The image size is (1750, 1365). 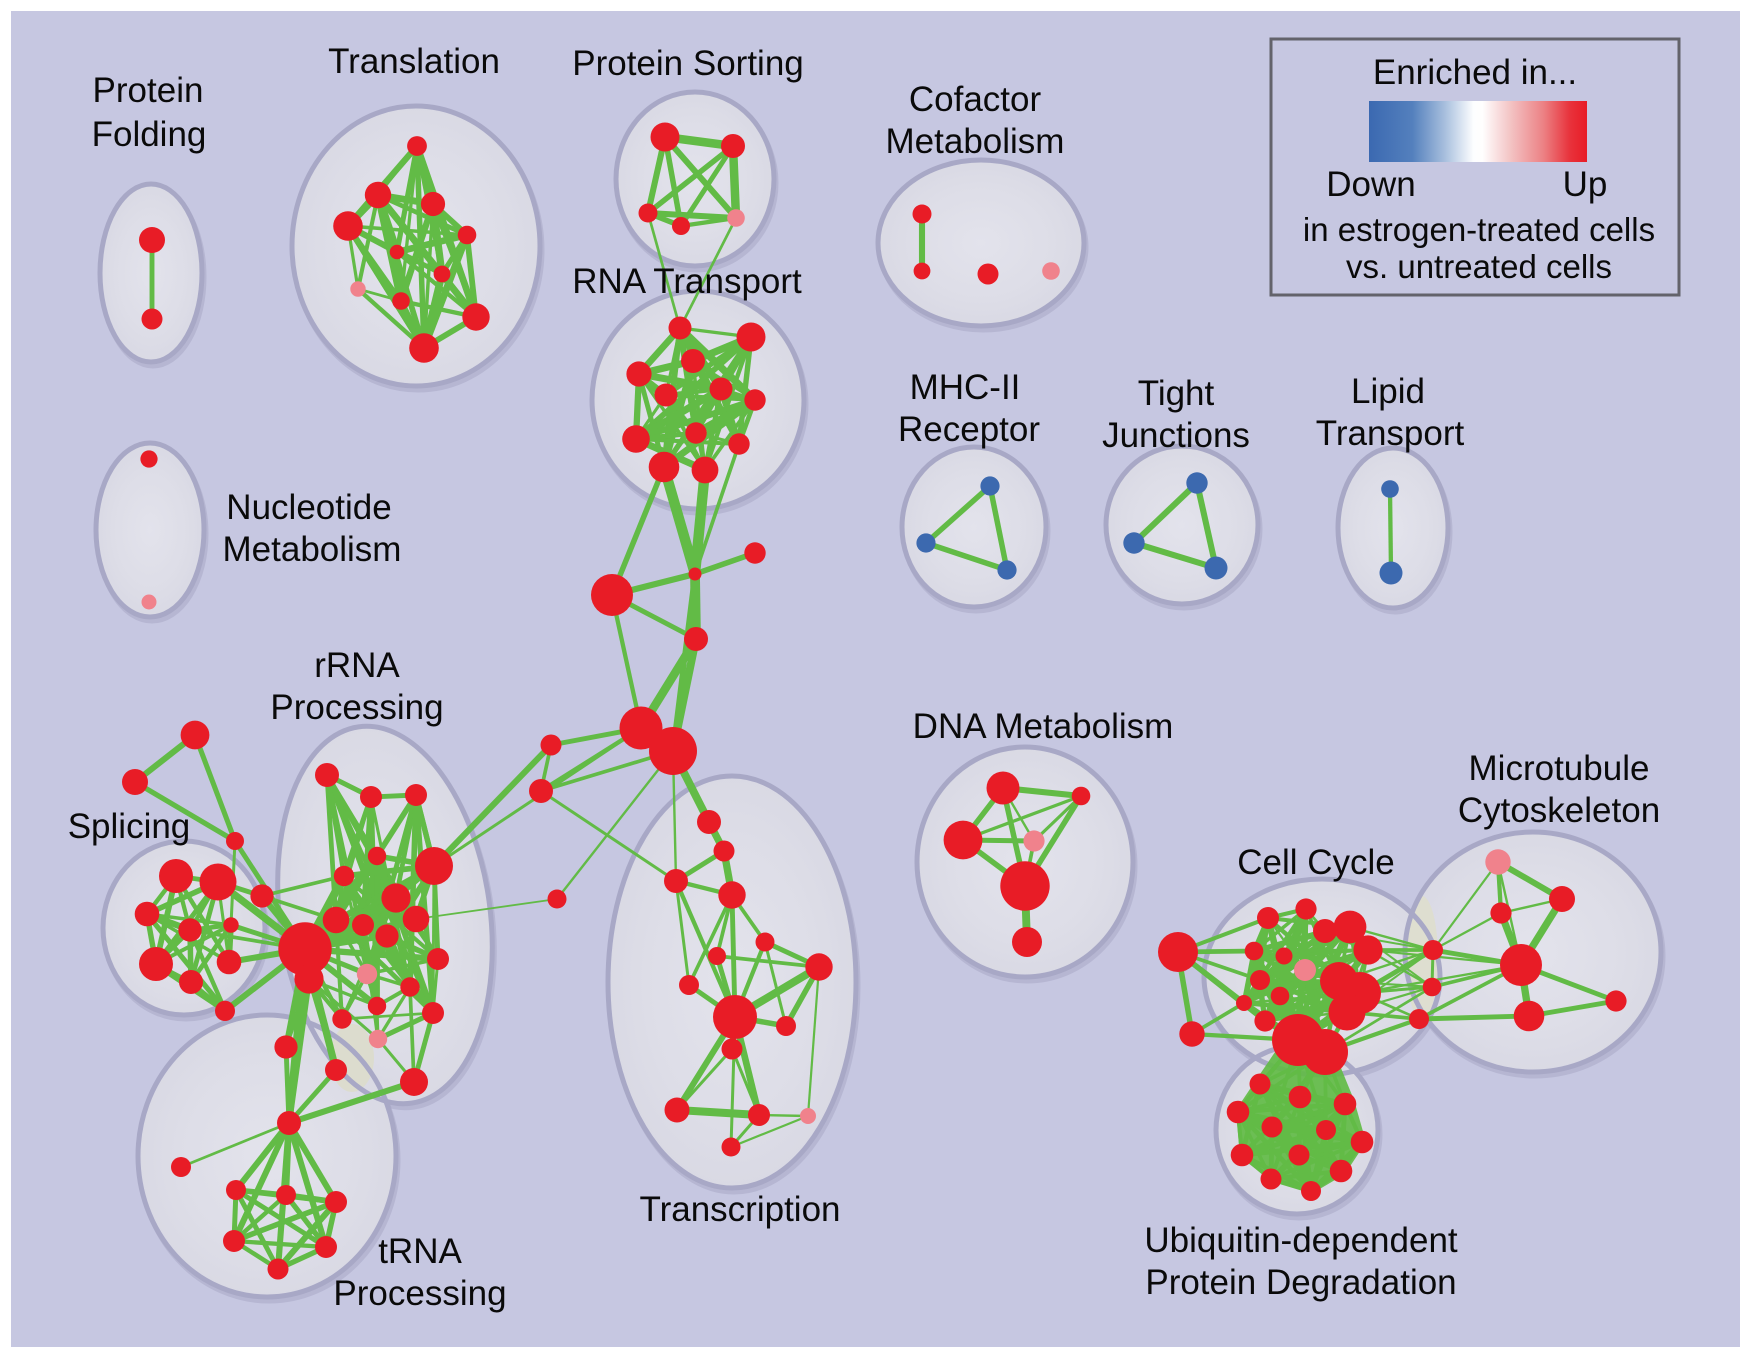 What do you see at coordinates (149, 134) in the screenshot?
I see `svg-text: Folding` at bounding box center [149, 134].